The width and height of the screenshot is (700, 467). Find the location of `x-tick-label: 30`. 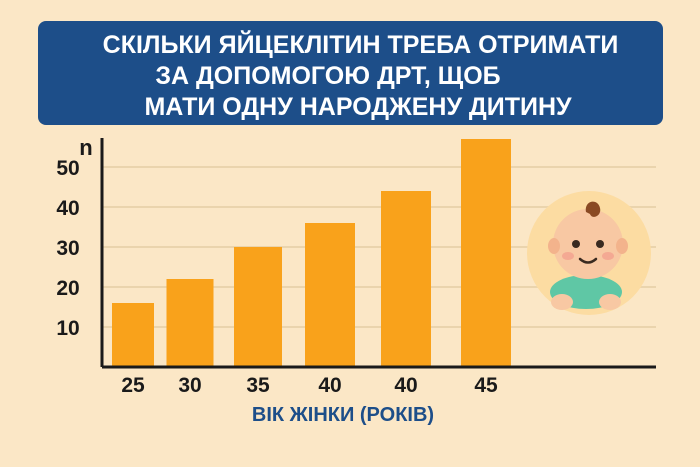

x-tick-label: 30 is located at coordinates (189, 385).